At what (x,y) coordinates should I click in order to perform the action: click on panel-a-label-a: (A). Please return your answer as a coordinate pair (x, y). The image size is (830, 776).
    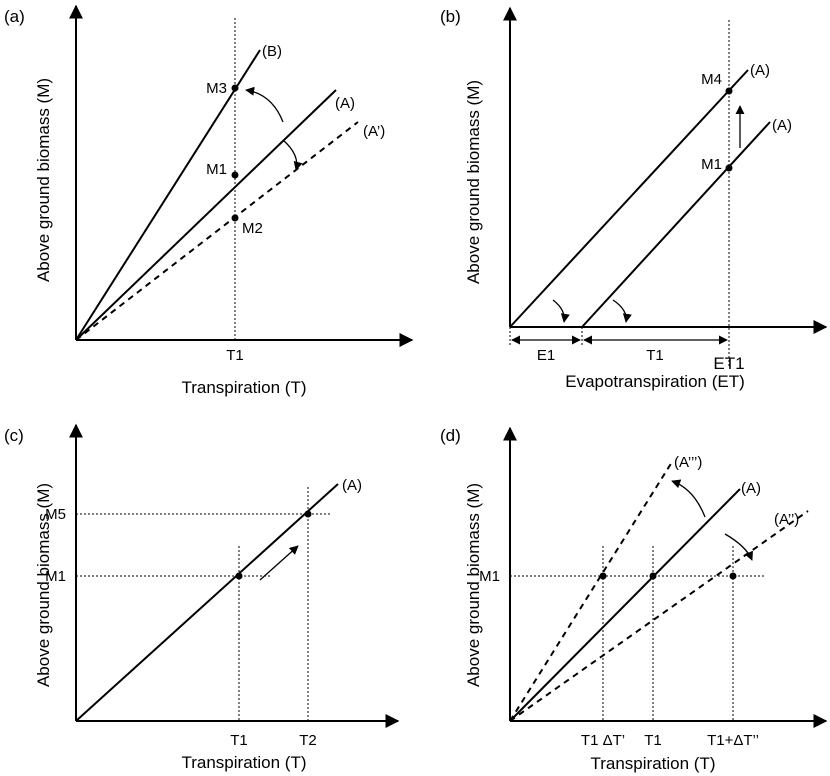
    Looking at the image, I should click on (345, 103).